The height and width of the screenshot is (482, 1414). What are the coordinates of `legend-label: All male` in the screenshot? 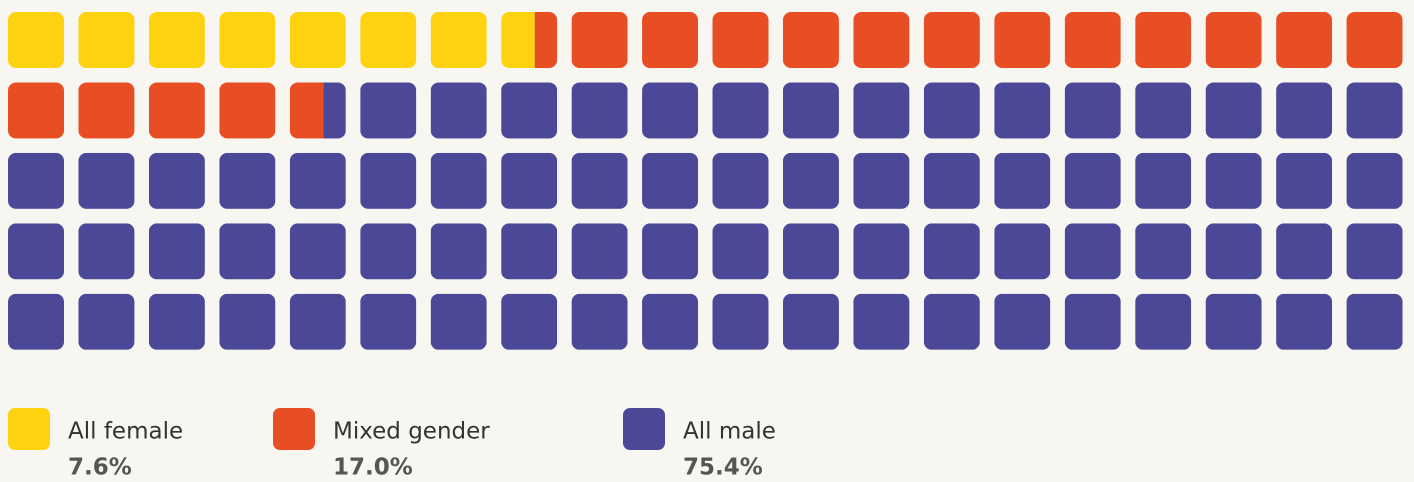 It's located at (729, 432).